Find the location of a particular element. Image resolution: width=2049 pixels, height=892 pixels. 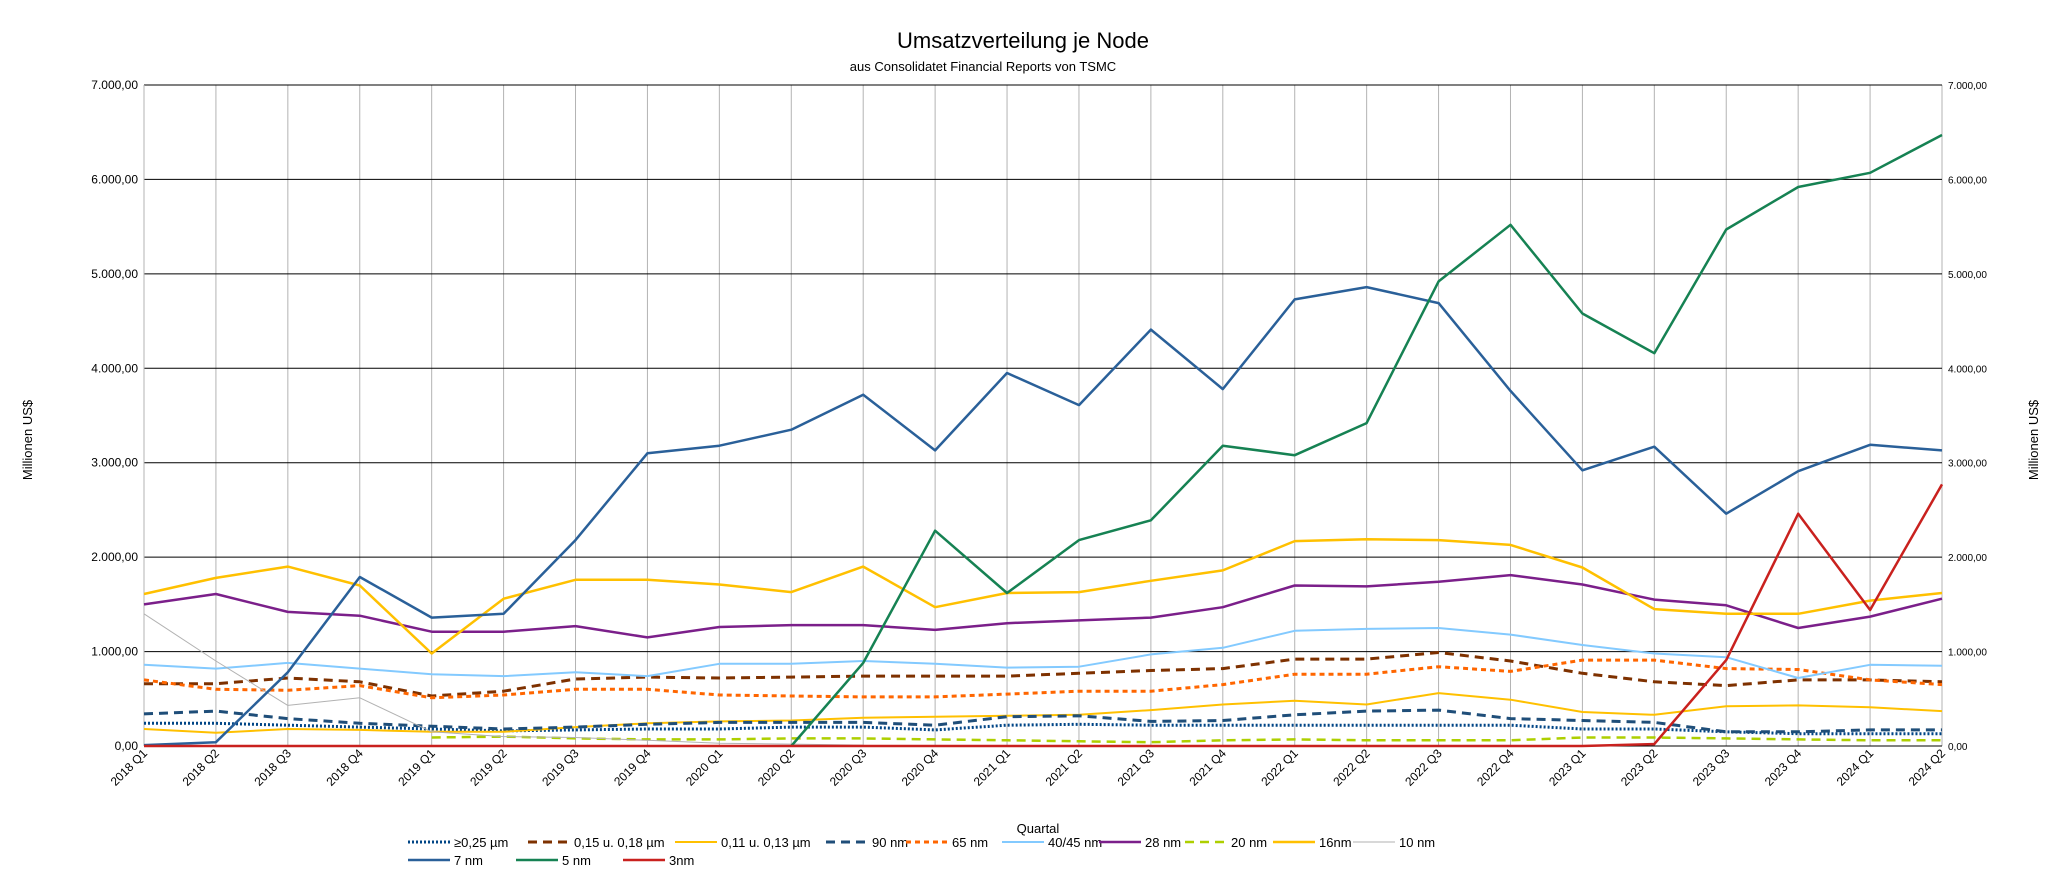

x-tick-label: 2023 Q4 is located at coordinates (1783, 767).